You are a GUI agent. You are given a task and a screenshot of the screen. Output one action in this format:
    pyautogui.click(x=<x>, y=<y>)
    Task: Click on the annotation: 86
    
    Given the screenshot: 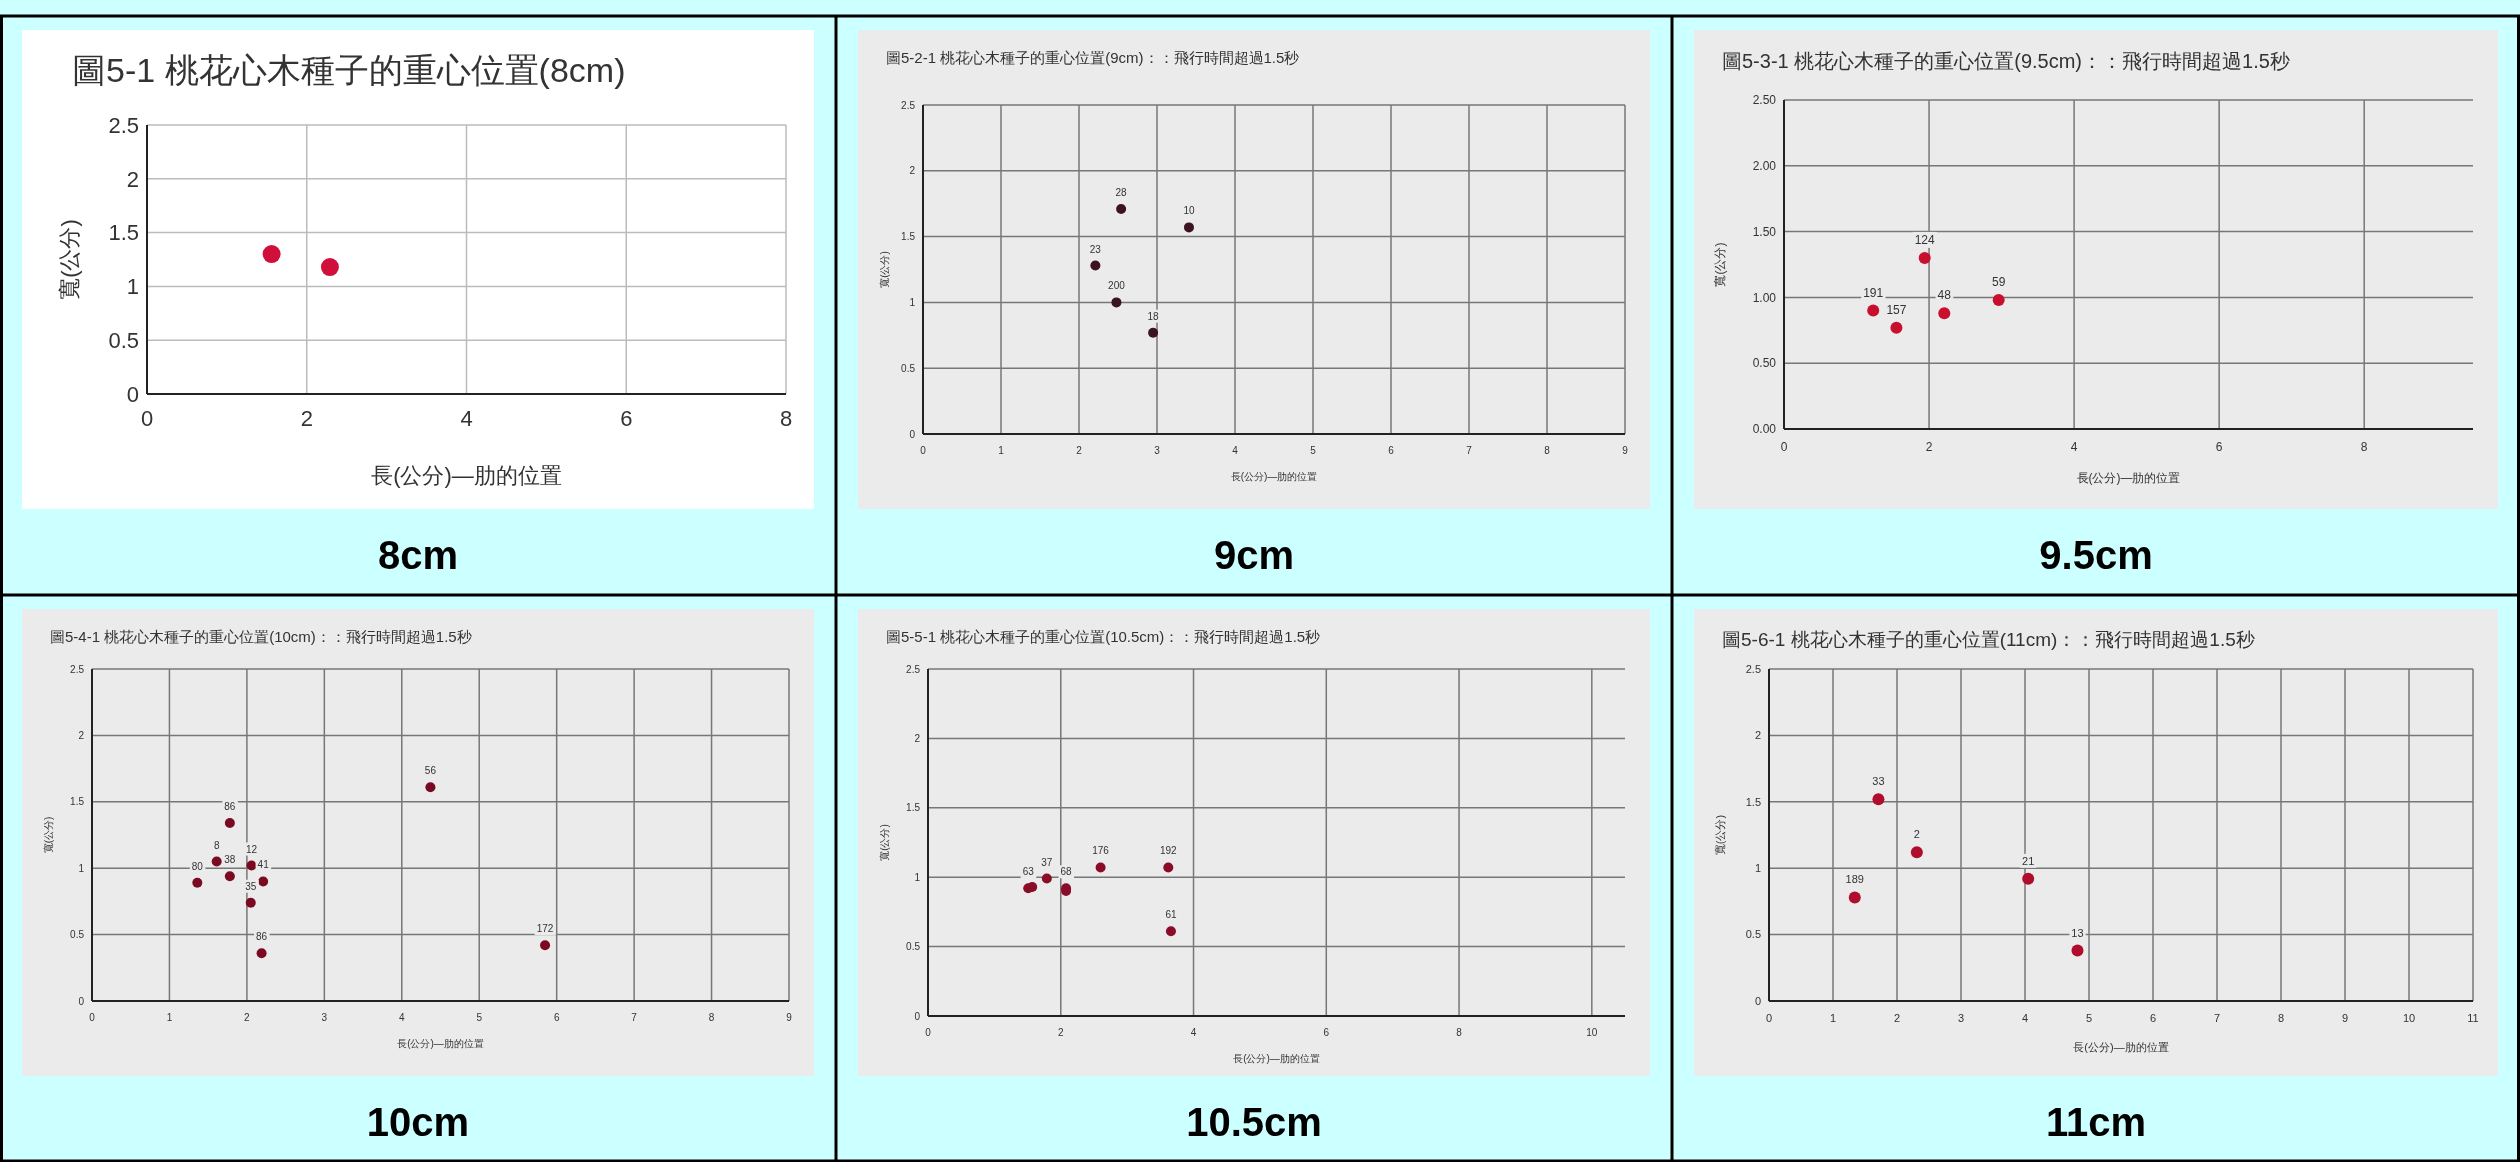 What is the action you would take?
    pyautogui.click(x=230, y=807)
    